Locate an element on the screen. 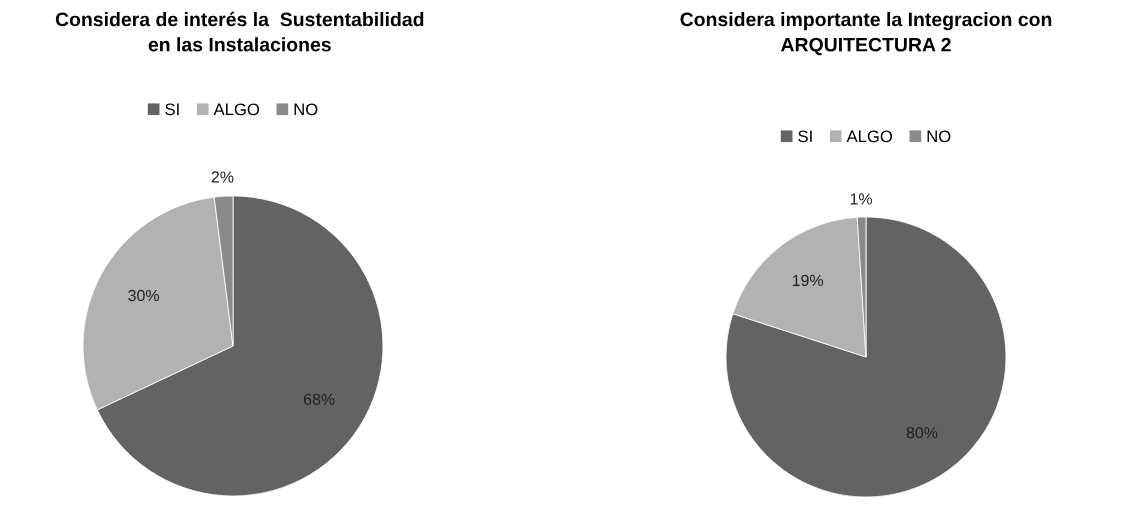 This screenshot has width=1126, height=509. chart-title: Considera importante la Integracion con ARQUITECTURA 2 is located at coordinates (866, 34).